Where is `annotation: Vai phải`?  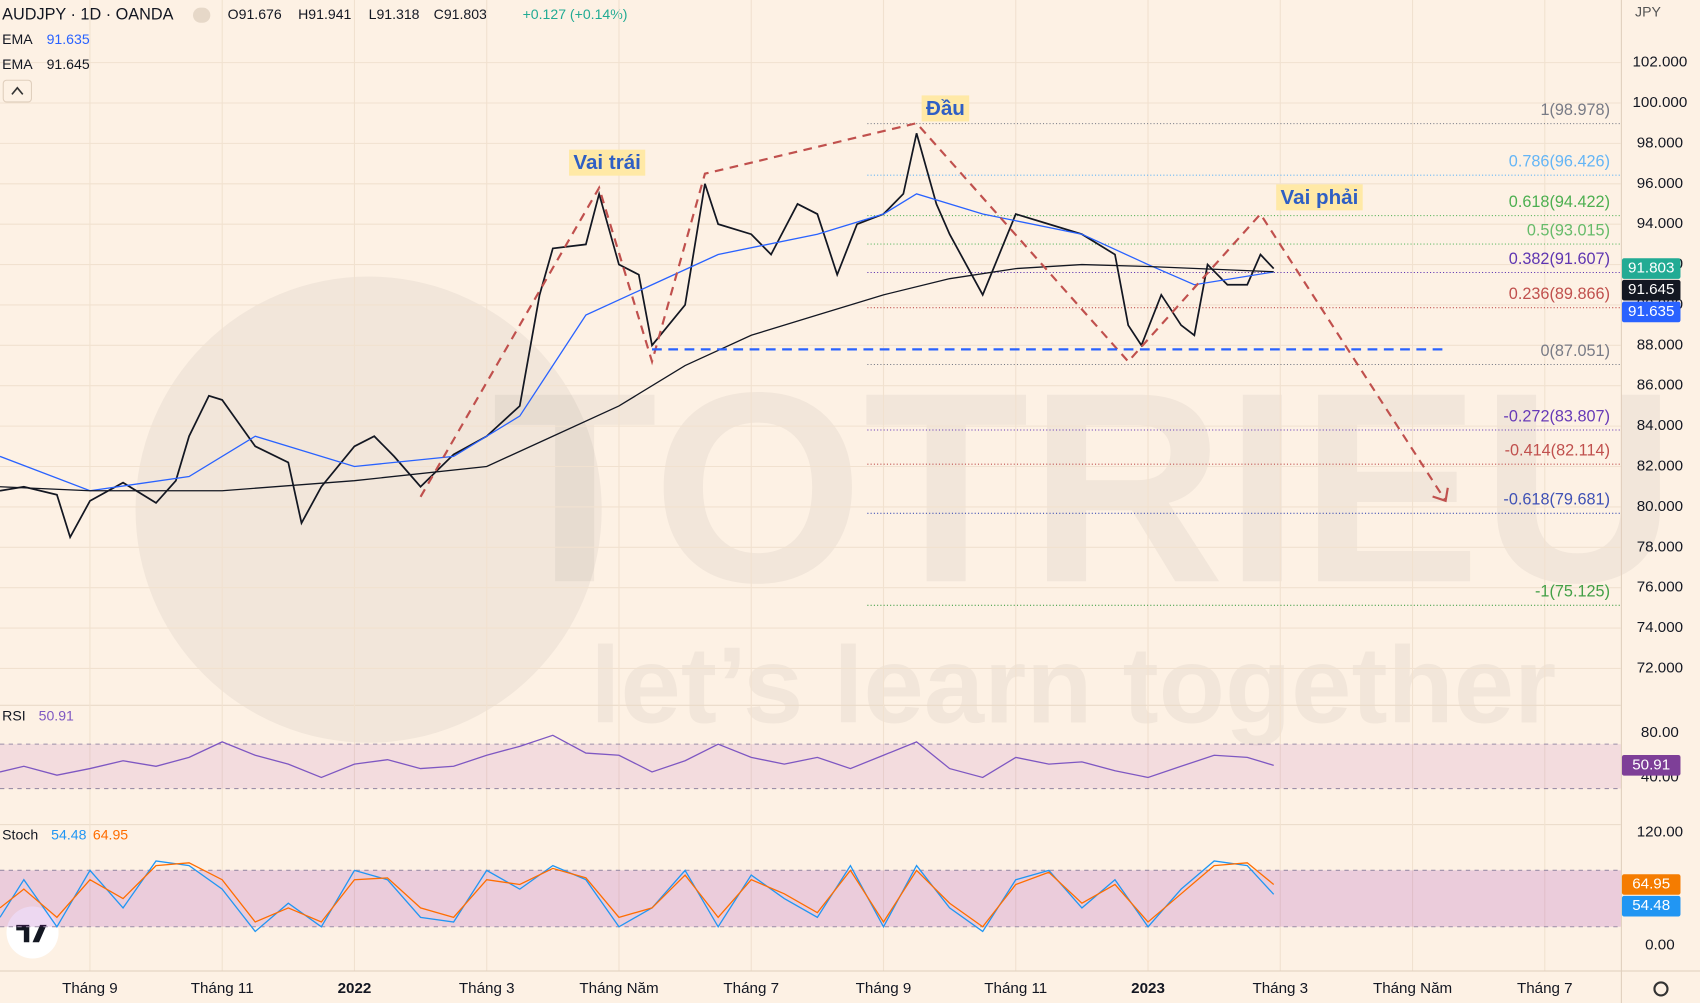 annotation: Vai phải is located at coordinates (1320, 197).